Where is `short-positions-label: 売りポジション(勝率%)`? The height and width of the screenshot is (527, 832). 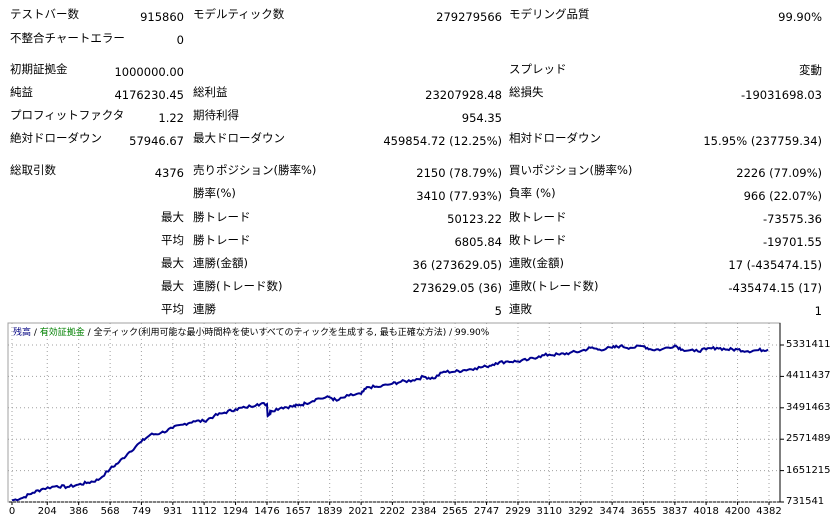
short-positions-label: 売りポジション(勝率%) is located at coordinates (255, 170).